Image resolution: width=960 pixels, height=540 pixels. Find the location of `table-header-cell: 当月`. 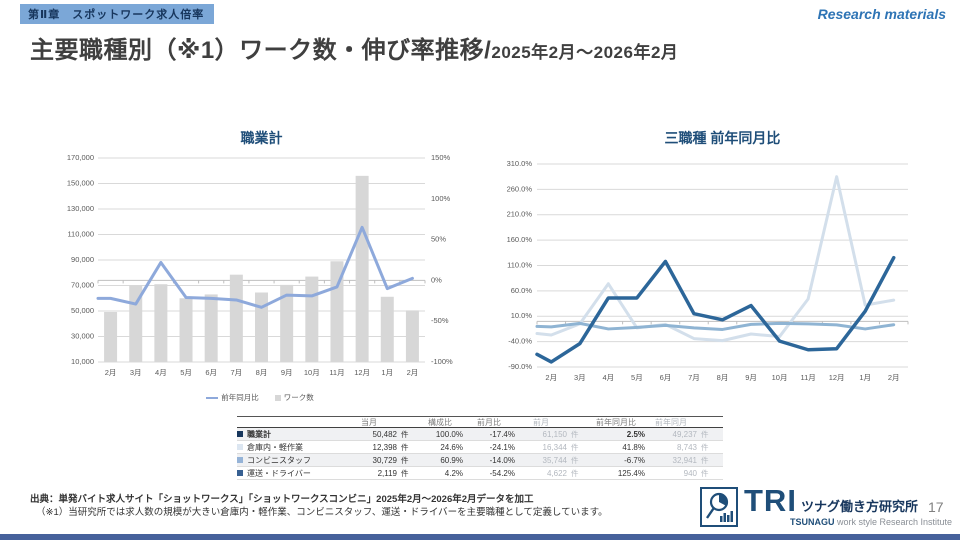

table-header-cell: 当月 is located at coordinates (369, 422).